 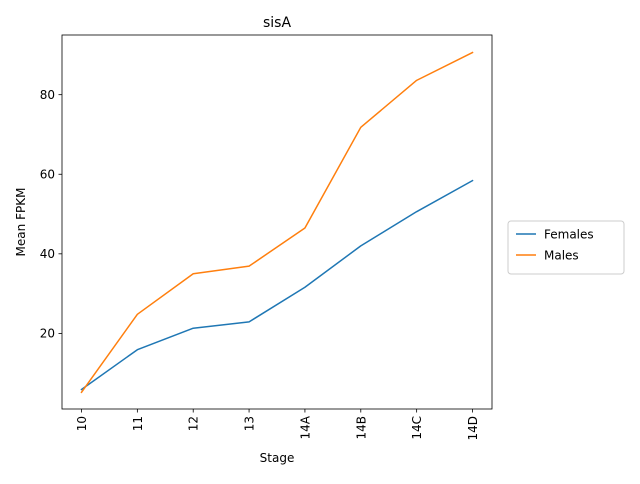 What do you see at coordinates (47, 334) in the screenshot?
I see `y-tick-label: 20` at bounding box center [47, 334].